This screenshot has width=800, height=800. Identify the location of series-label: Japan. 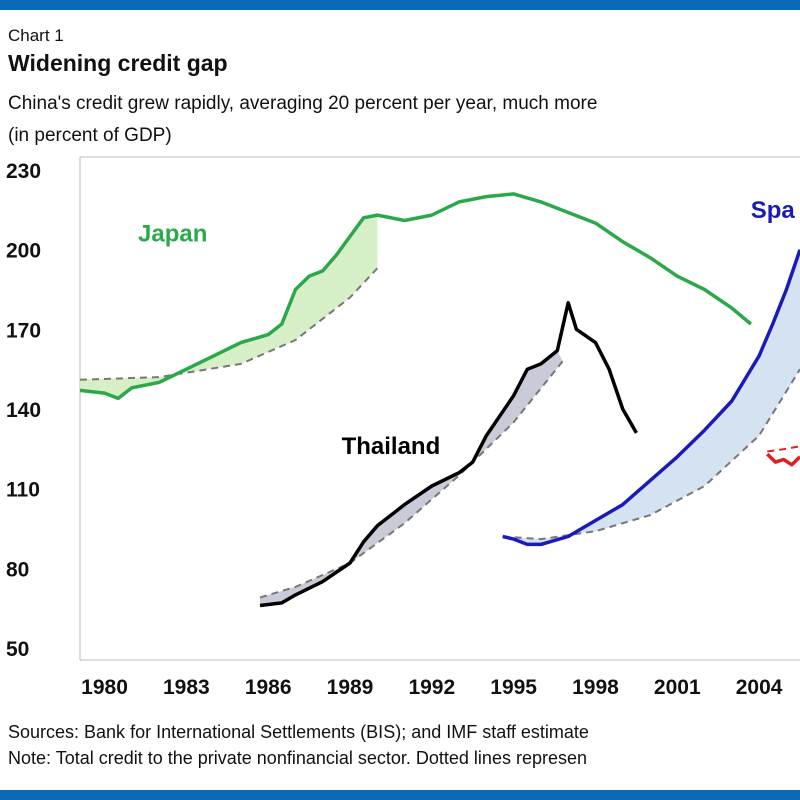
(172, 234).